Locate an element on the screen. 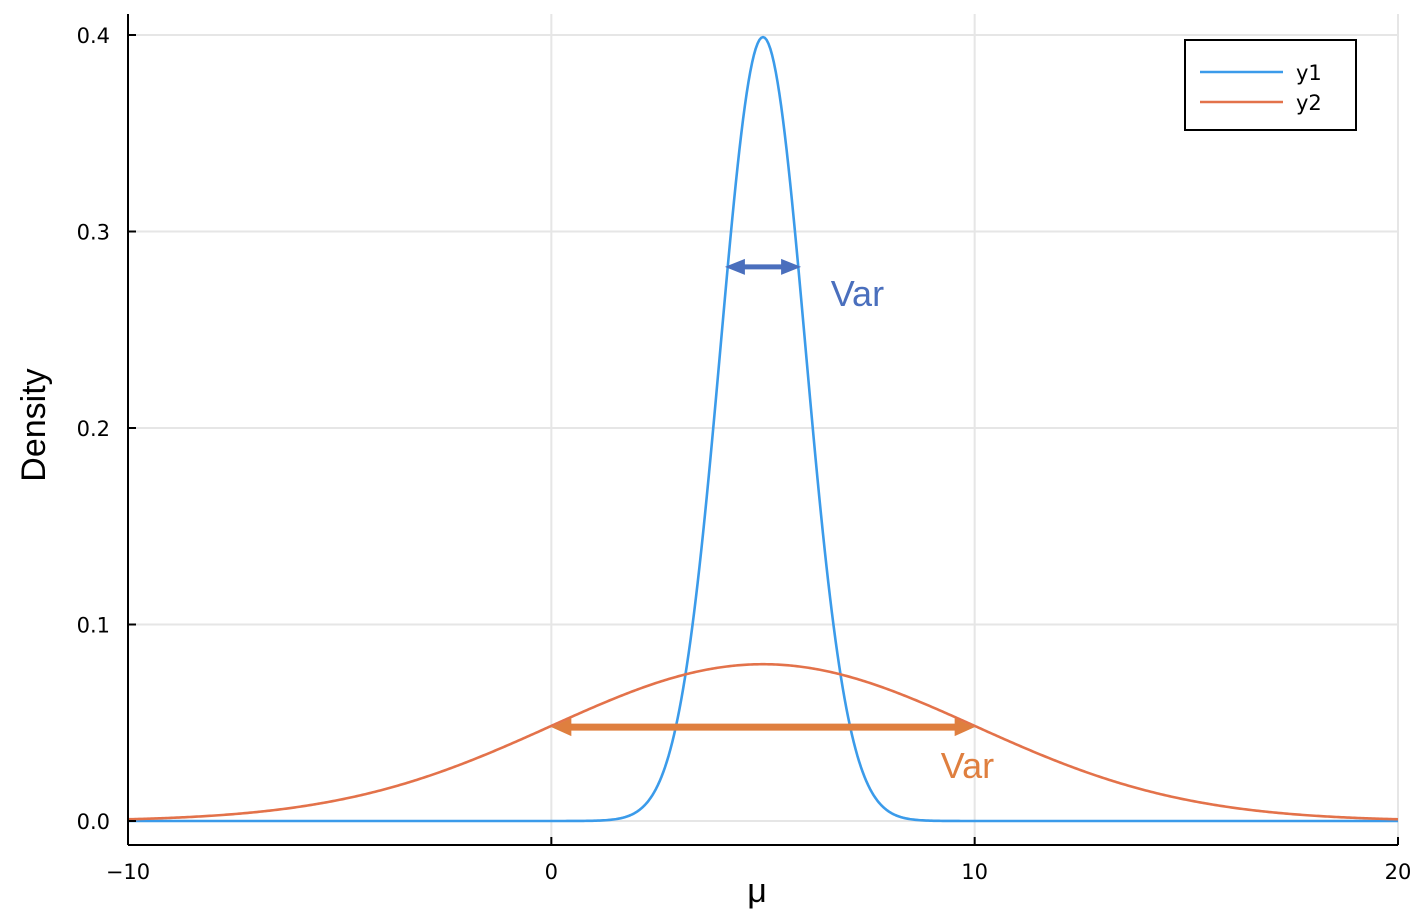 This screenshot has width=1426, height=918. y-axis-label: Density is located at coordinates (34, 424).